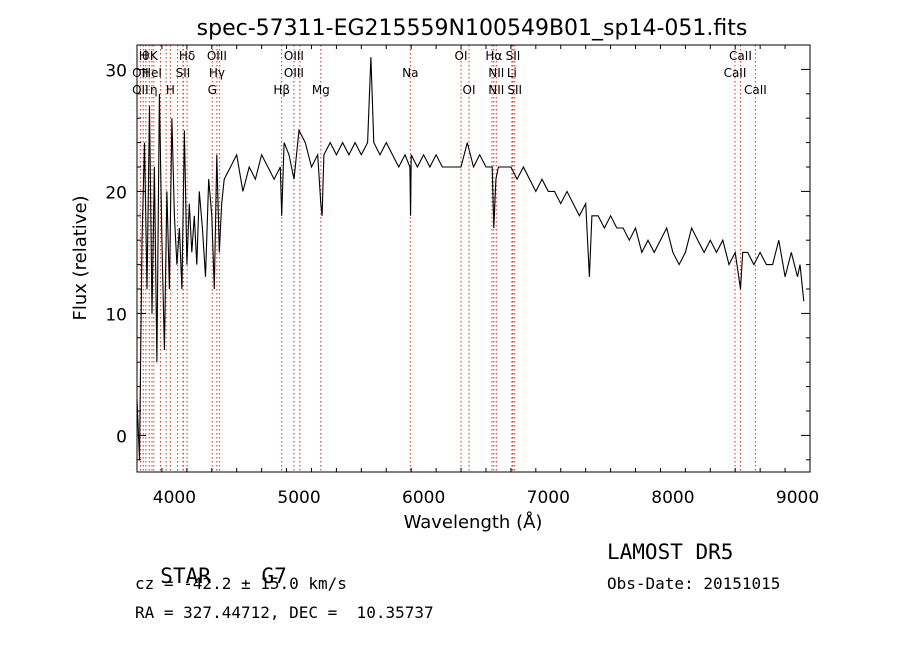  Describe the element at coordinates (121, 437) in the screenshot. I see `y-tick-label: 0` at that location.